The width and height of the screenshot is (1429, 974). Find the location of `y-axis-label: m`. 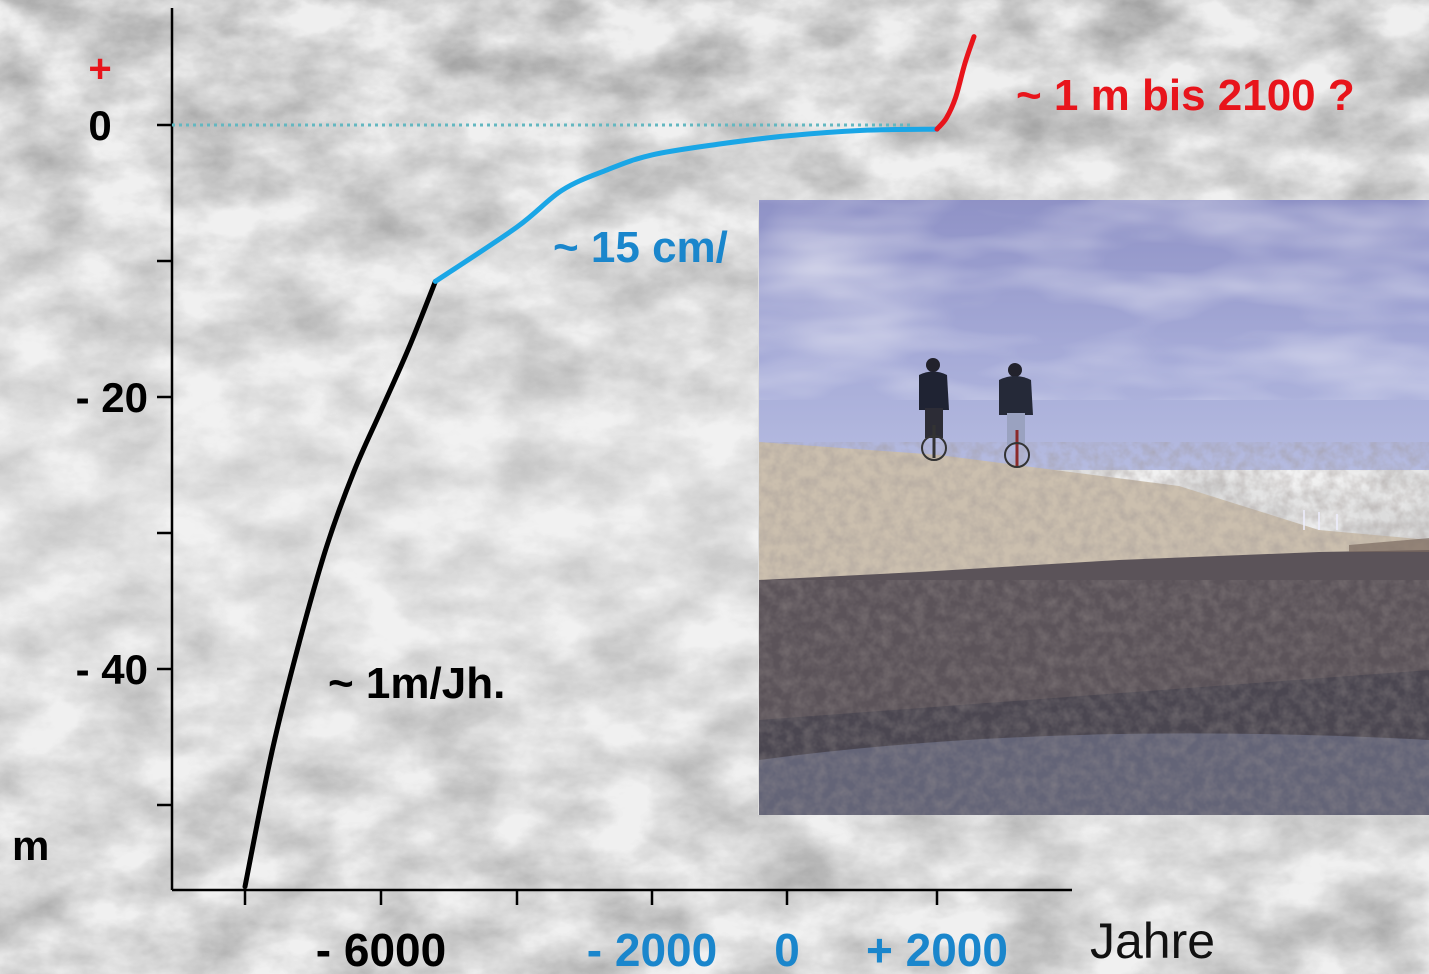

y-axis-label: m is located at coordinates (30, 845).